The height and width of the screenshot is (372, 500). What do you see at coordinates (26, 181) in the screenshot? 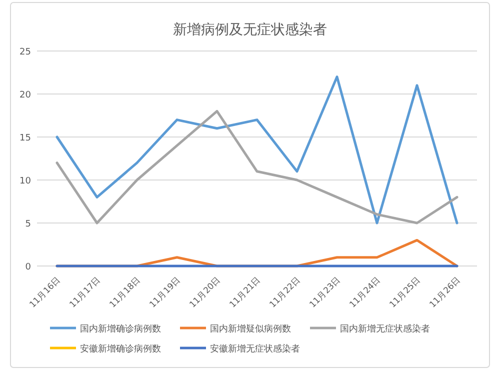
I see `y-tick-label: 10` at bounding box center [26, 181].